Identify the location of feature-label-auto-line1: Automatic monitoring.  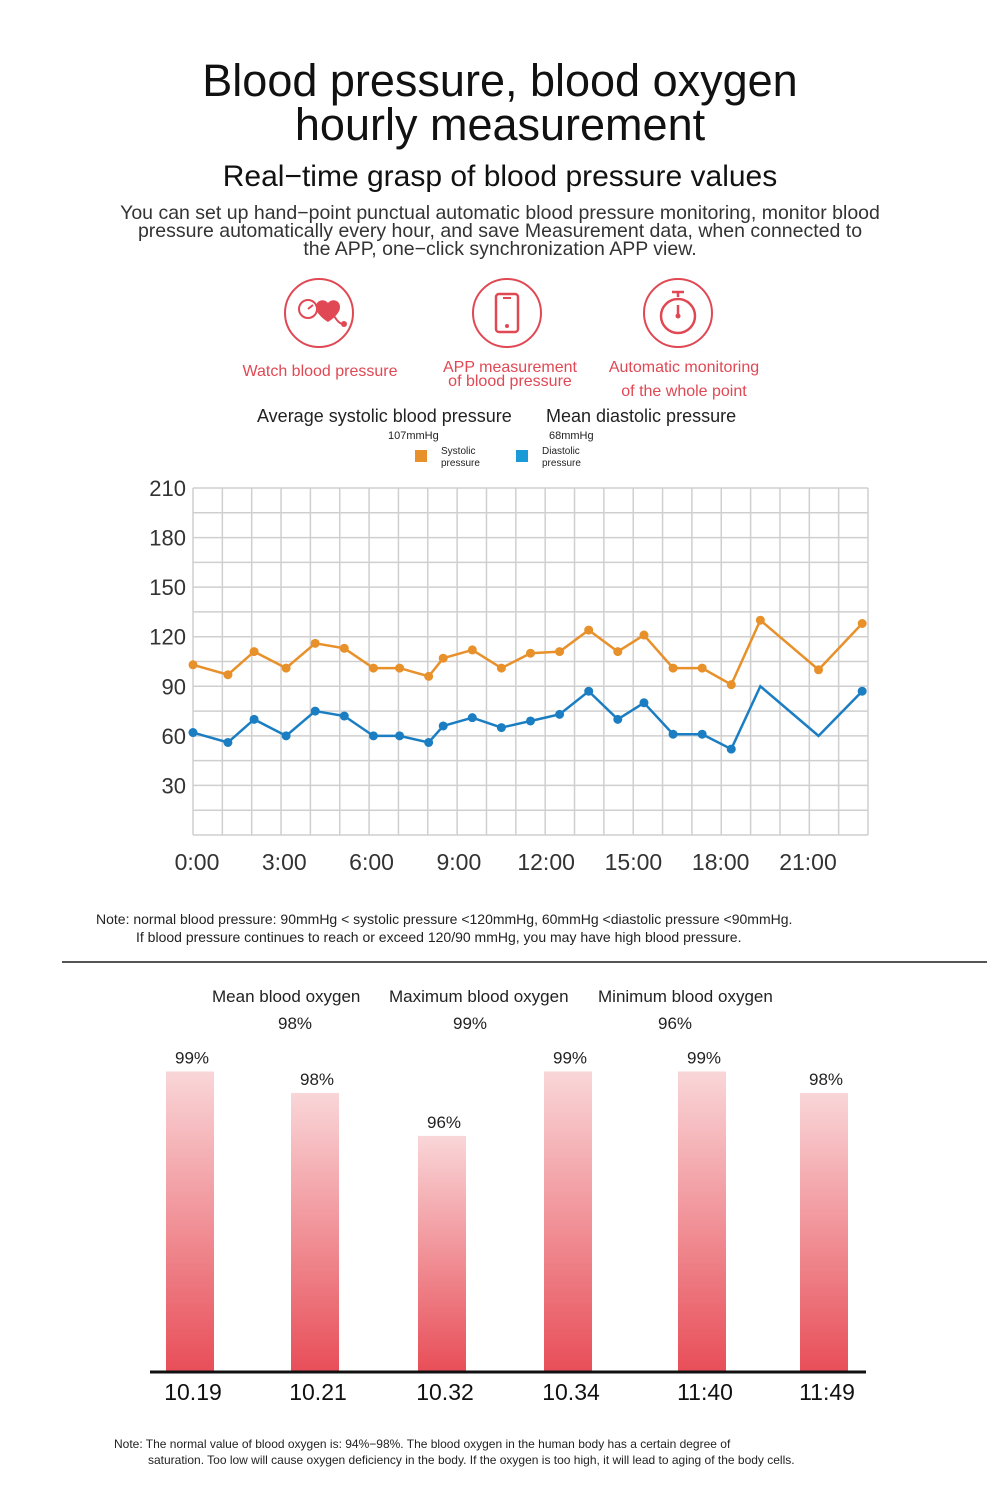
(684, 367).